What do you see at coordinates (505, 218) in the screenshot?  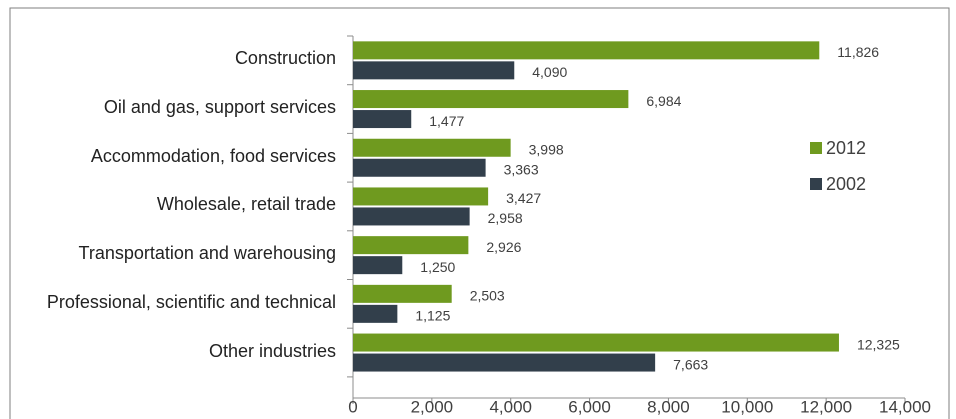 I see `value-label: 2,958` at bounding box center [505, 218].